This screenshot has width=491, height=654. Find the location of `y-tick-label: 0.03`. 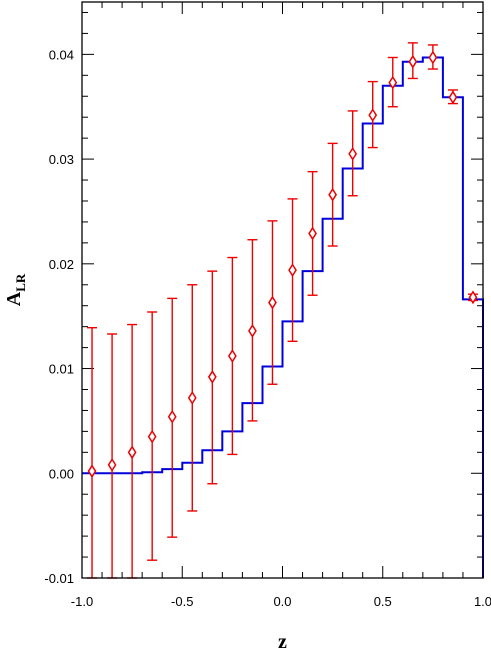

y-tick-label: 0.03 is located at coordinates (61, 159).